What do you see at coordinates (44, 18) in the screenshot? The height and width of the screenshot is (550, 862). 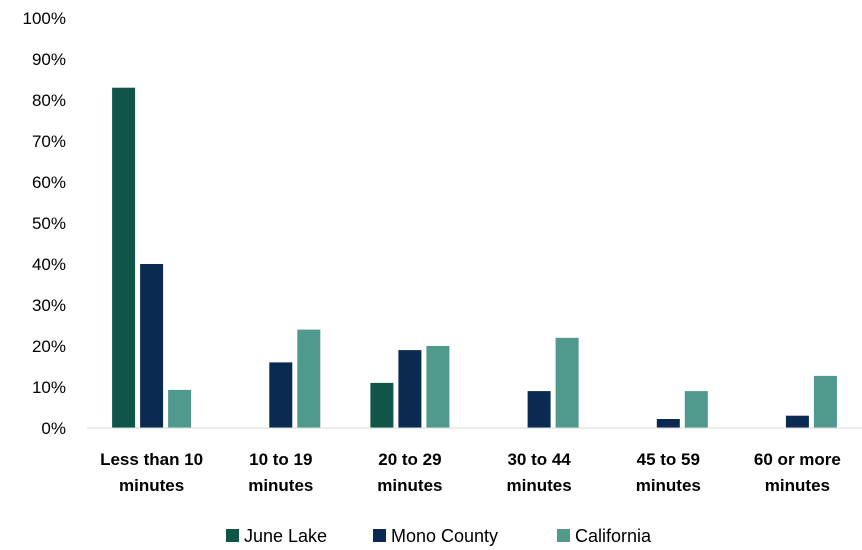 I see `y-tick-label: 100%` at bounding box center [44, 18].